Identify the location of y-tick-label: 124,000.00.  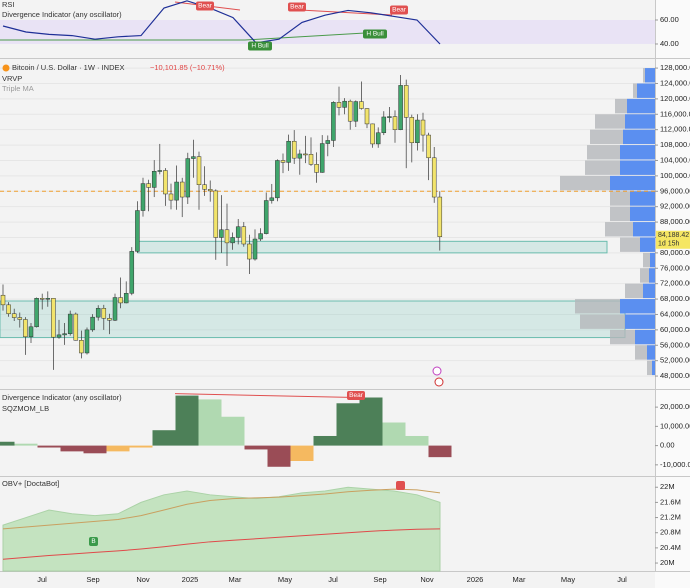
(675, 82).